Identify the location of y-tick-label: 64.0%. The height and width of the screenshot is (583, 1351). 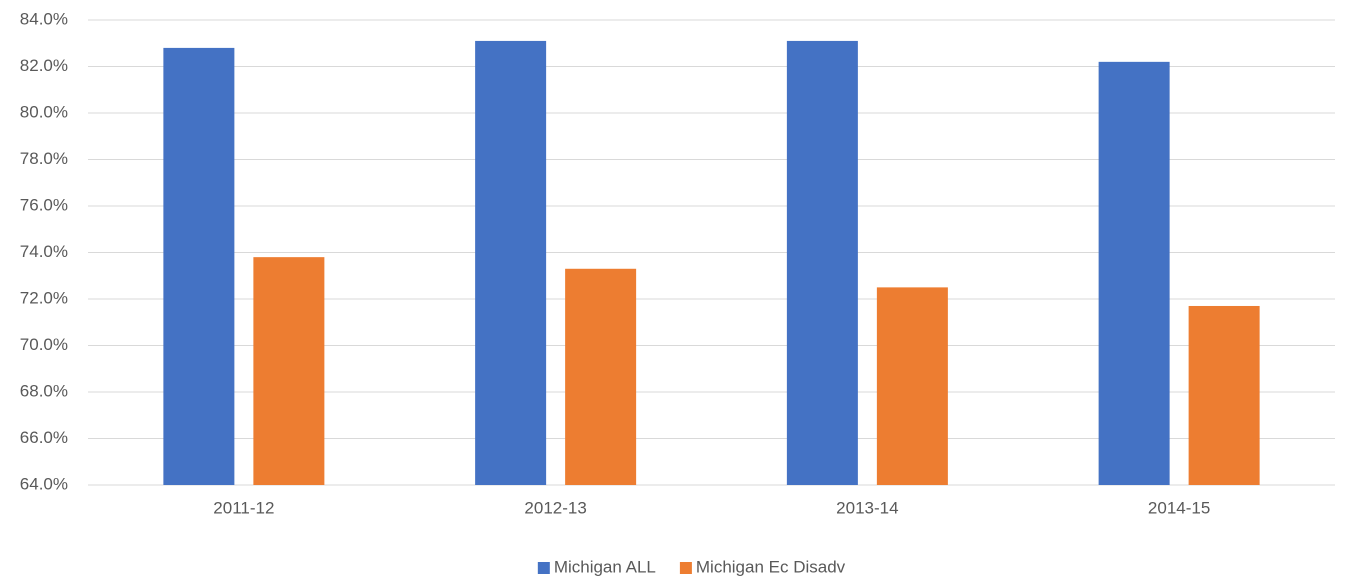
(44, 483).